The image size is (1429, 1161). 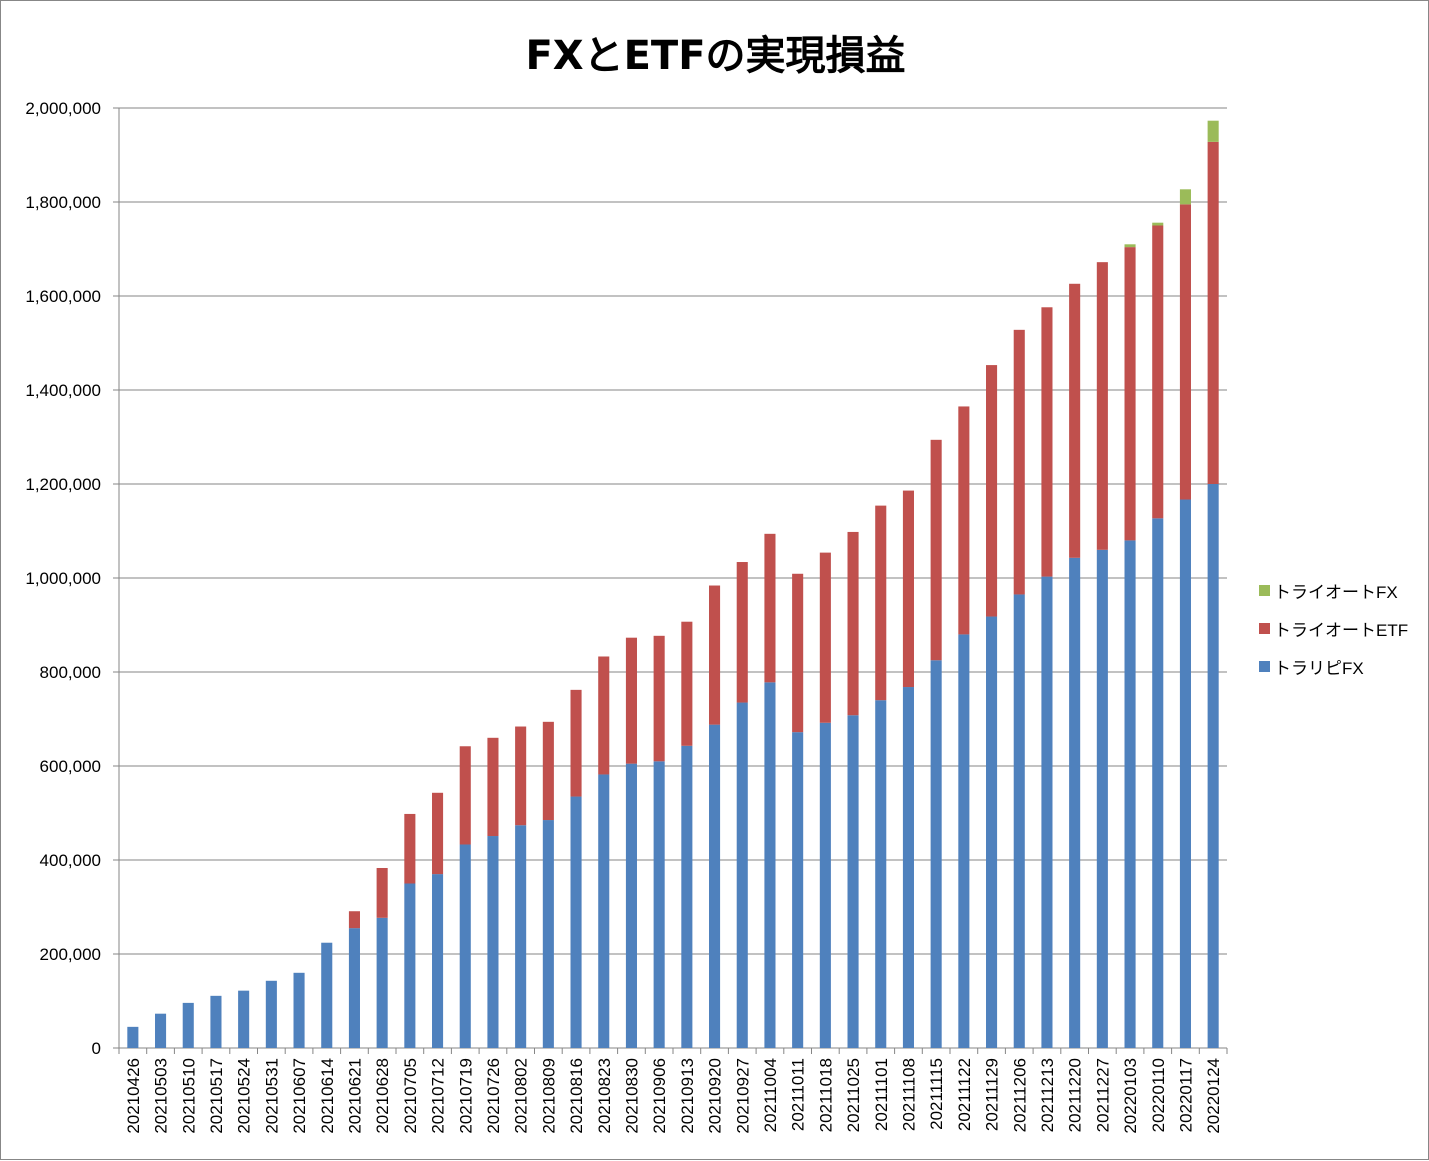 I want to click on x-tick-label: 20210809, so click(x=548, y=1096).